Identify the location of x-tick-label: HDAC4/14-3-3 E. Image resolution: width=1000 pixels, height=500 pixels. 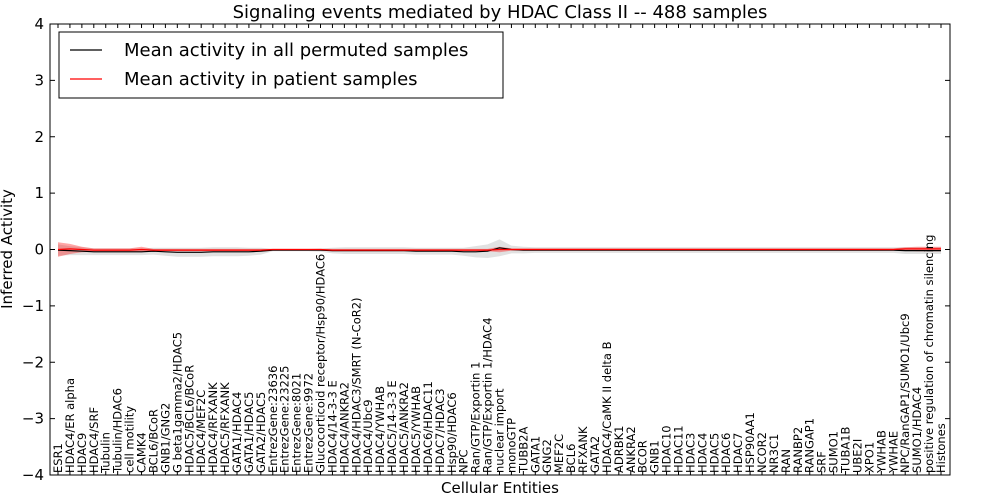
(332, 426).